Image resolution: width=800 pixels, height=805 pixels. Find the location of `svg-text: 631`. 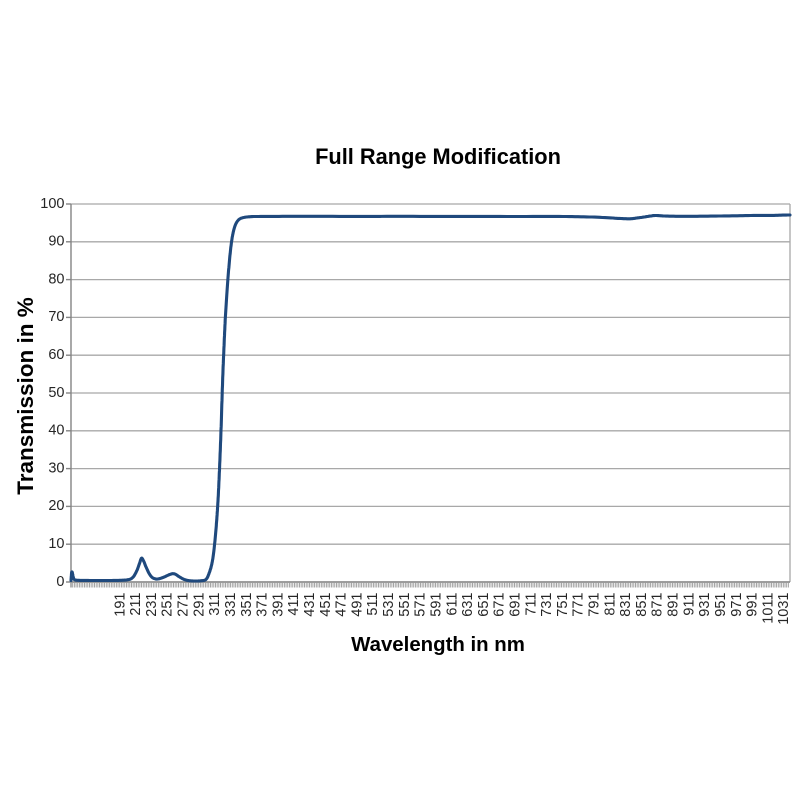

svg-text: 631 is located at coordinates (468, 605).